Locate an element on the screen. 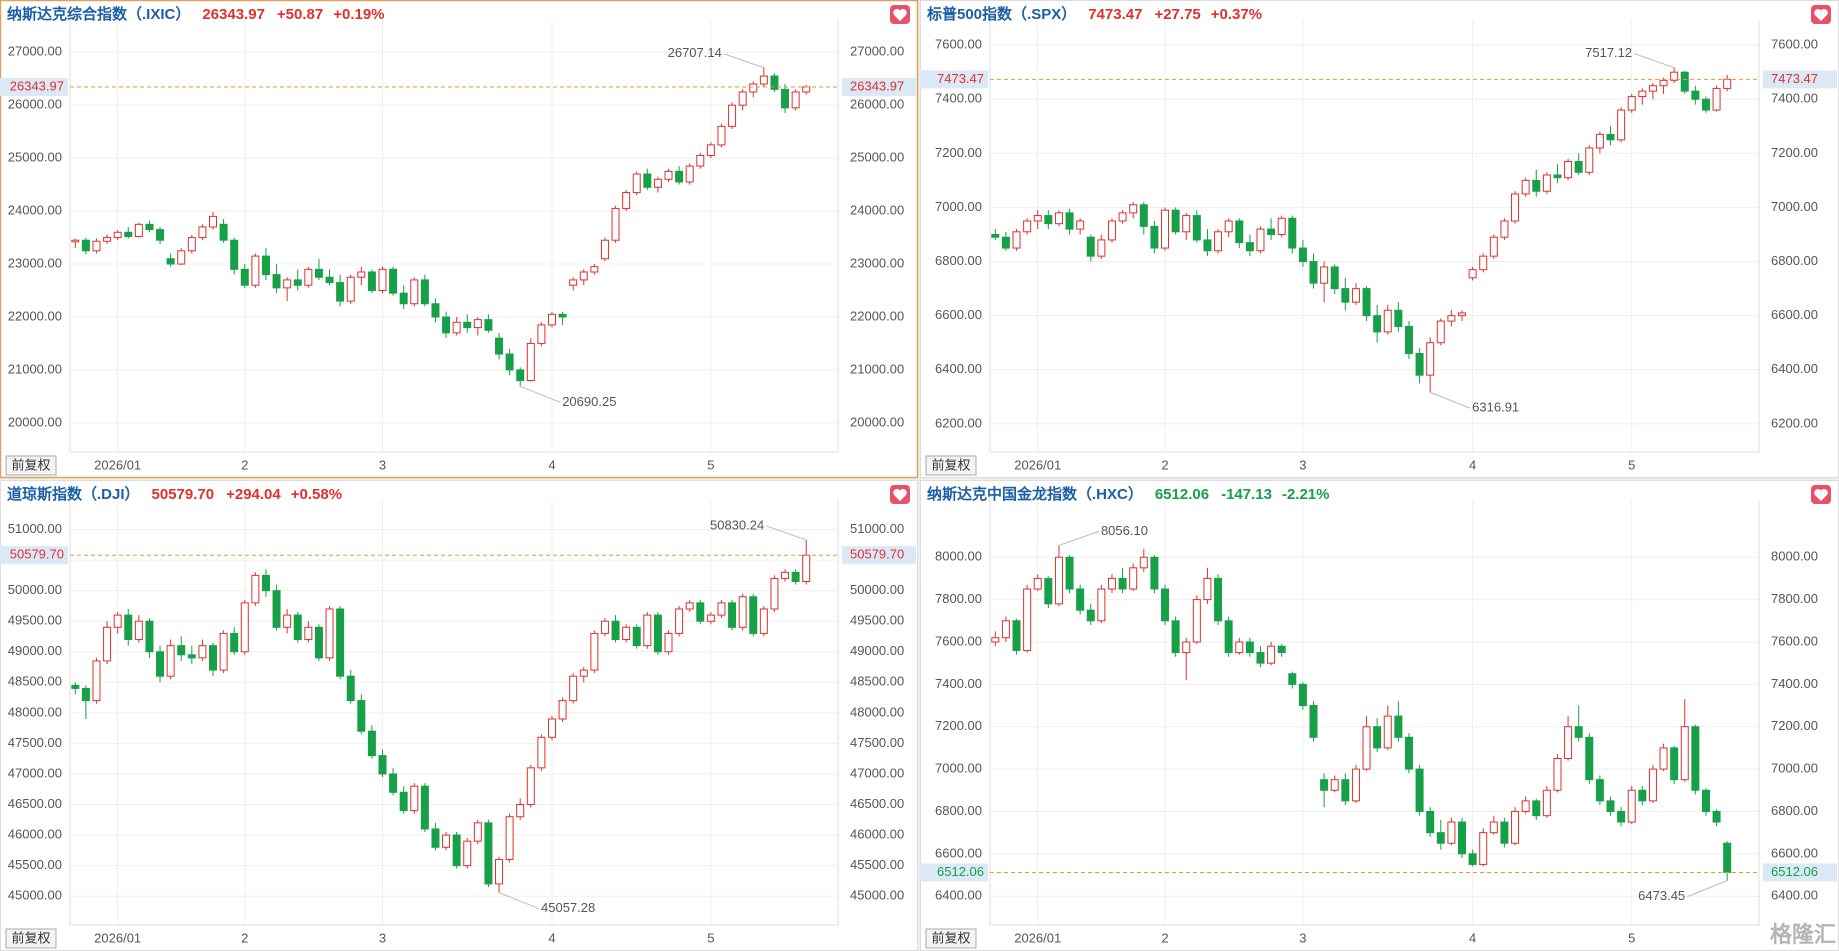 The image size is (1839, 951). last-price-label: 6512.06 is located at coordinates (1794, 871).